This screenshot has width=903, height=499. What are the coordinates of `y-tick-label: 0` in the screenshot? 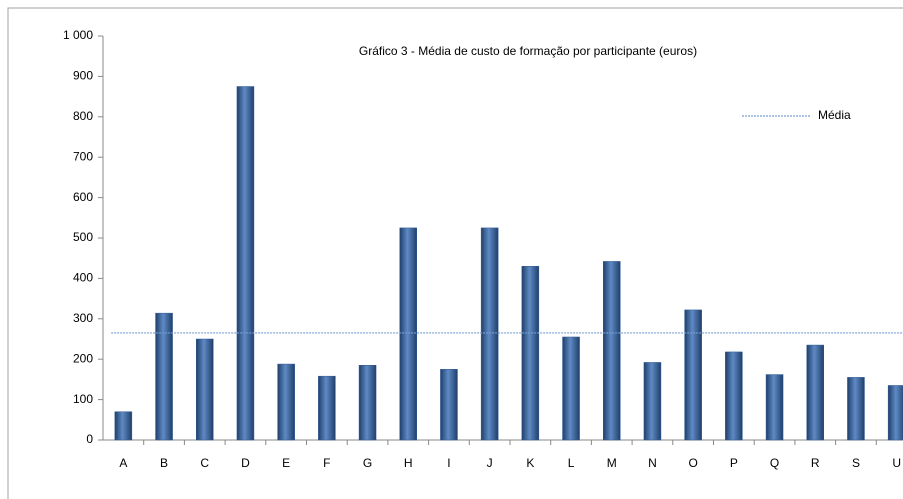 It's located at (89, 439).